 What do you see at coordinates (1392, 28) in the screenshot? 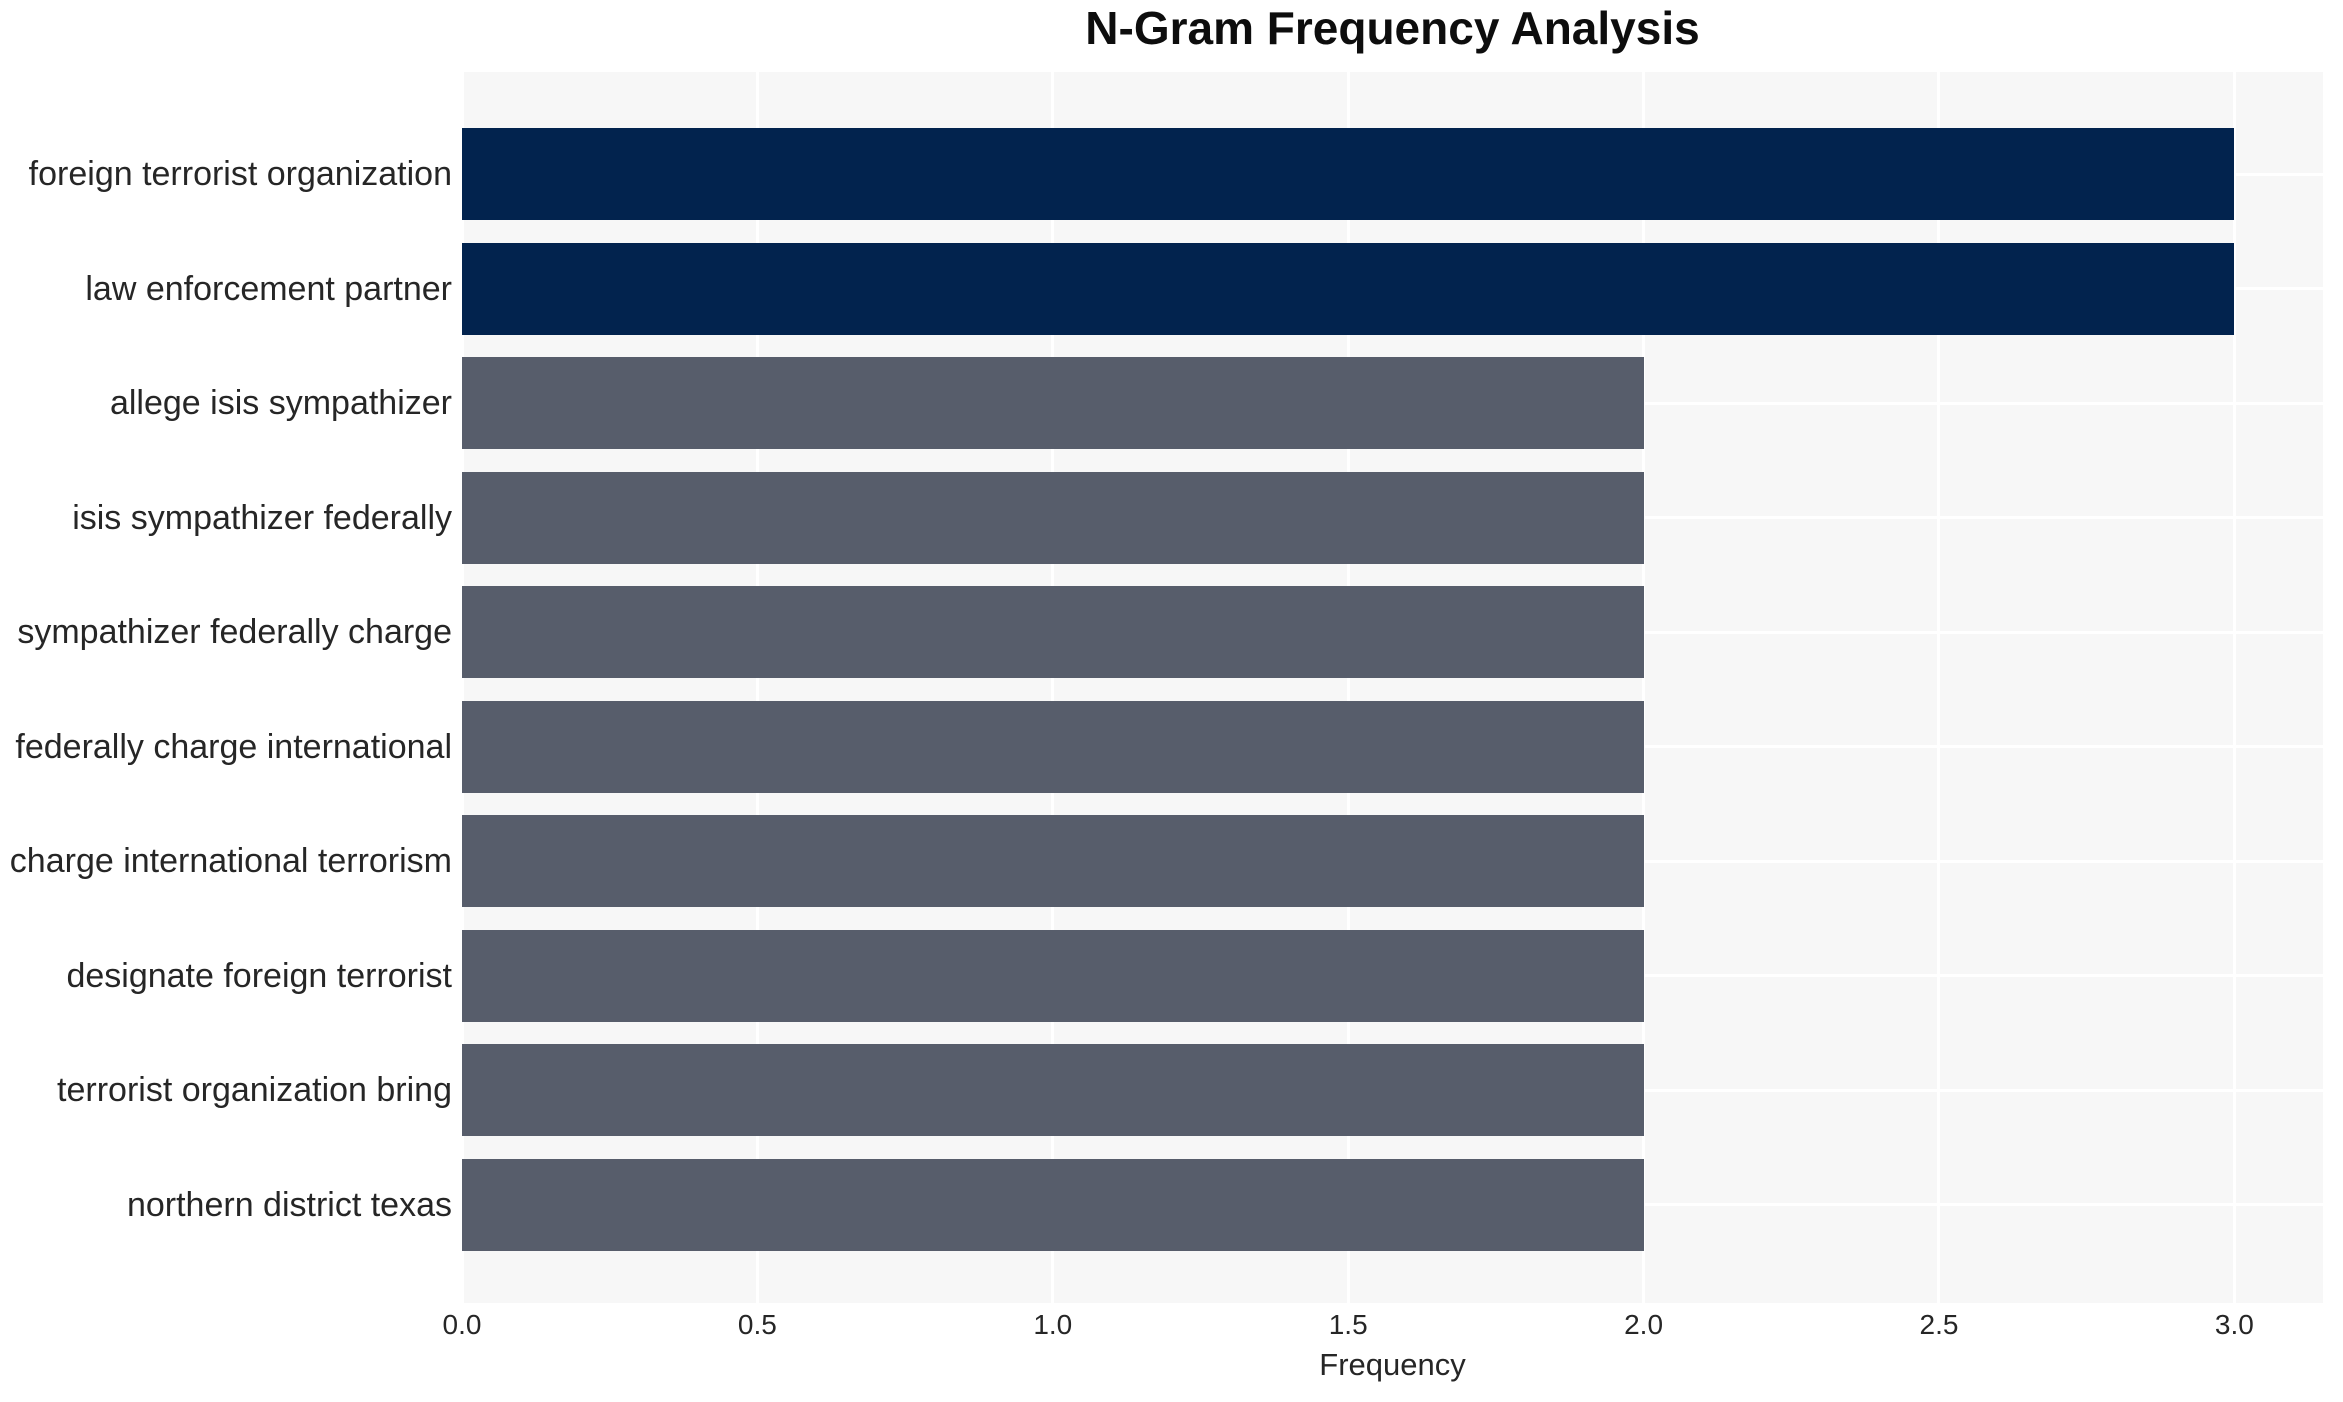
I see `chart-title: N-Gram Frequency Analysis` at bounding box center [1392, 28].